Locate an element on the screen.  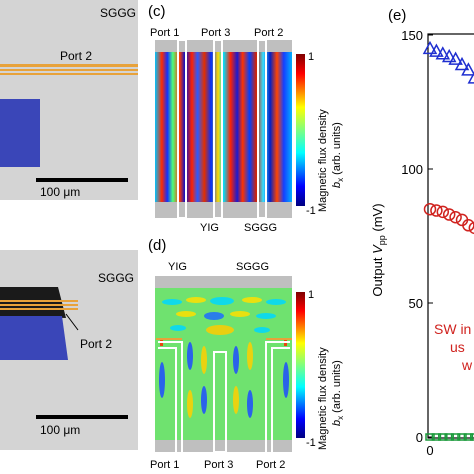
colorbar-d-title: Magnetic flux density is located at coordinates (323, 398).